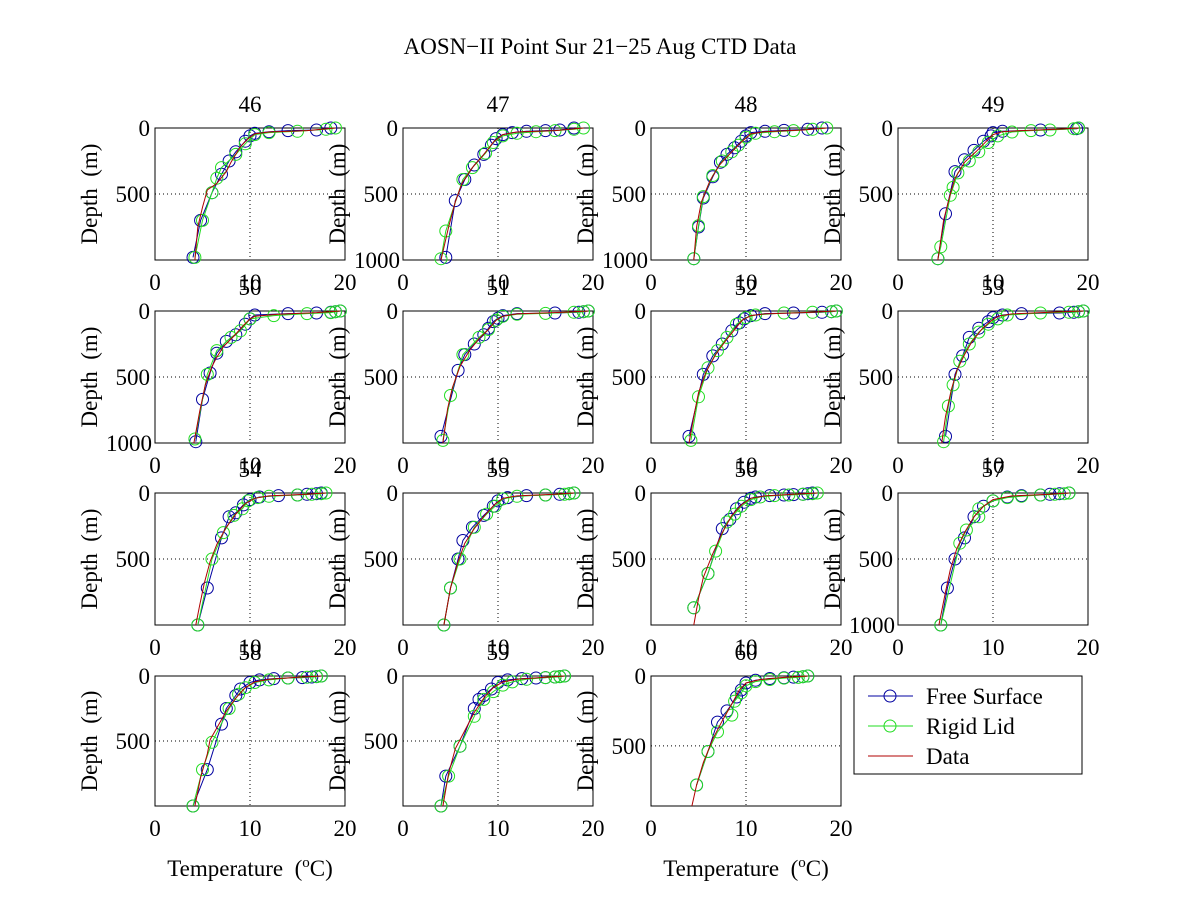 Image resolution: width=1200 pixels, height=901 pixels. What do you see at coordinates (890, 726) in the screenshot?
I see `legend-marker-rigid-lid` at bounding box center [890, 726].